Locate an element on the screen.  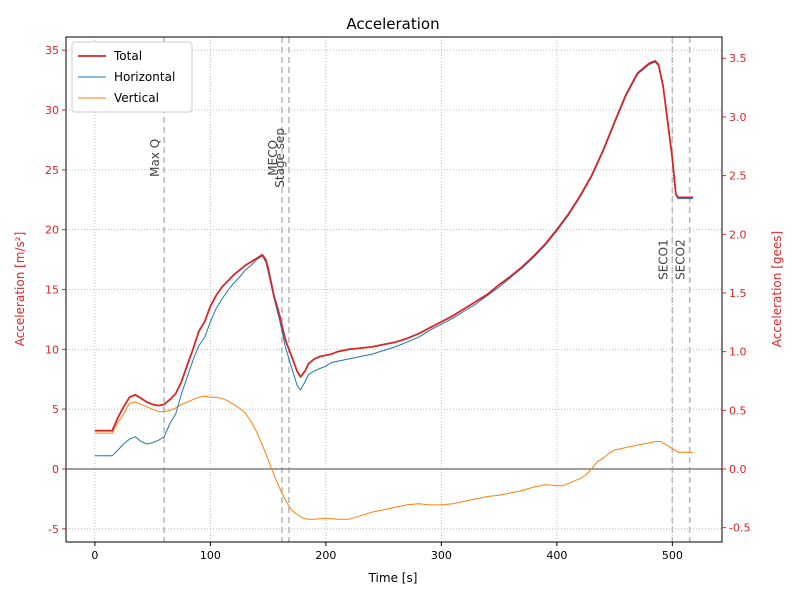
right-tick-label: 3.5 is located at coordinates (738, 58).